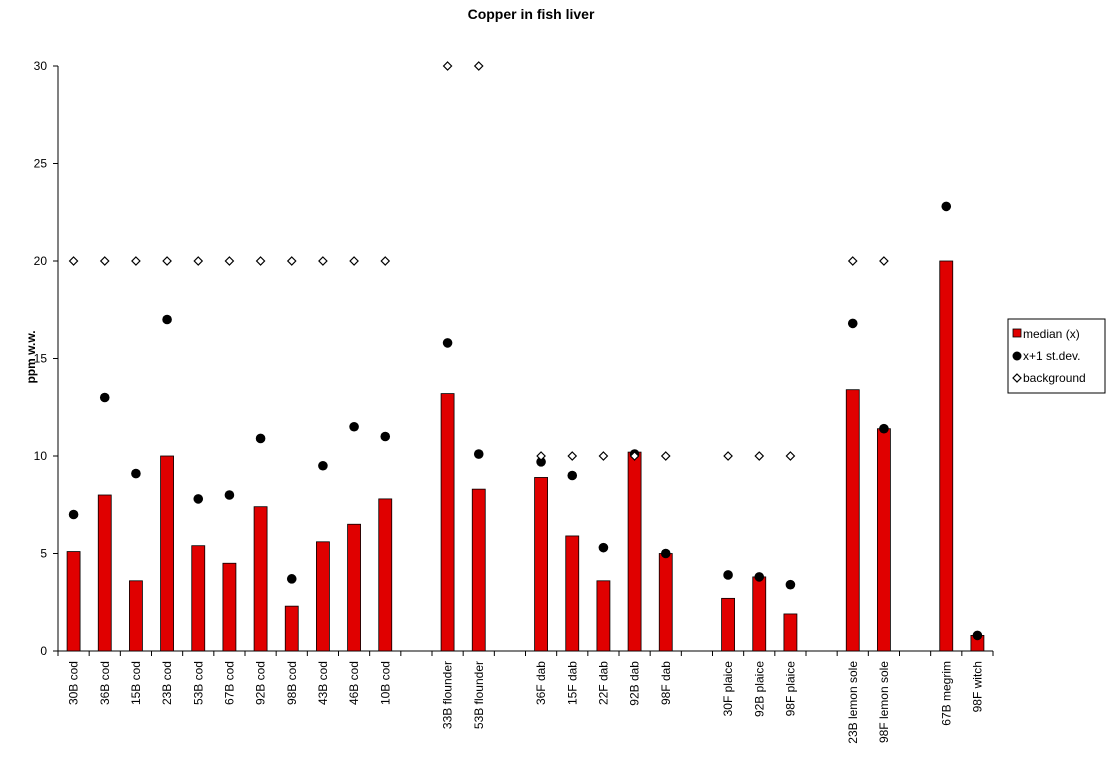 This screenshot has height=764, width=1107. I want to click on y-tick-label: 30, so click(41, 66).